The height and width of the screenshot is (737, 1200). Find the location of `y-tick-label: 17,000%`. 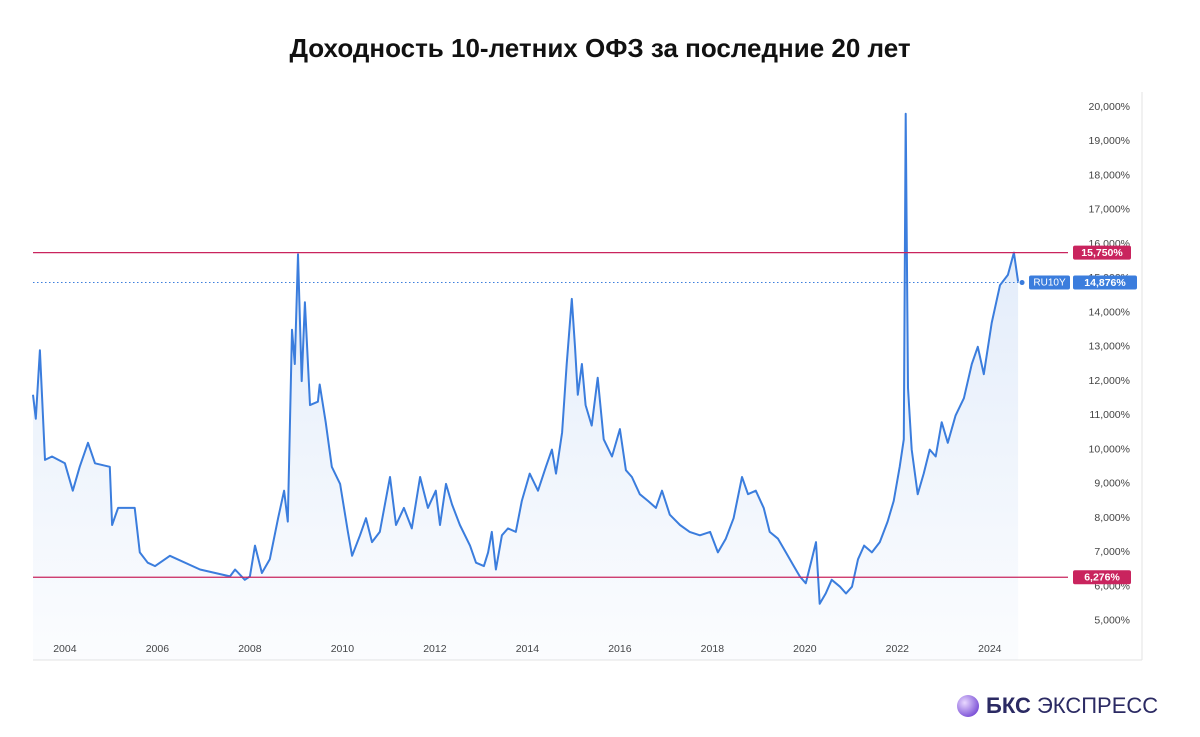

y-tick-label: 17,000% is located at coordinates (1109, 210).